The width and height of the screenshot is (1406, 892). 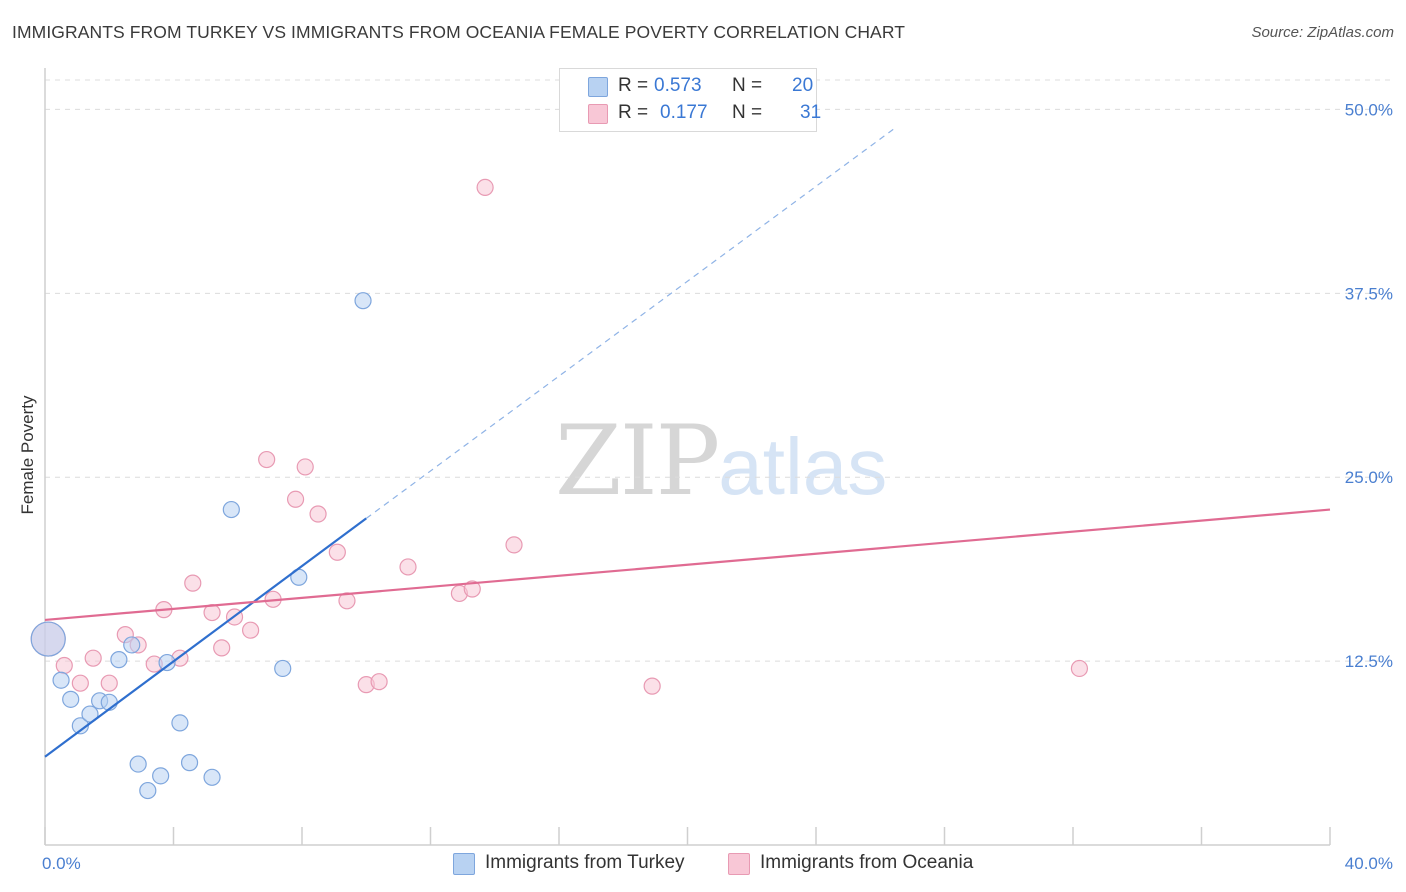 I want to click on y-tick-label: 25.0%, so click(x=1369, y=477).